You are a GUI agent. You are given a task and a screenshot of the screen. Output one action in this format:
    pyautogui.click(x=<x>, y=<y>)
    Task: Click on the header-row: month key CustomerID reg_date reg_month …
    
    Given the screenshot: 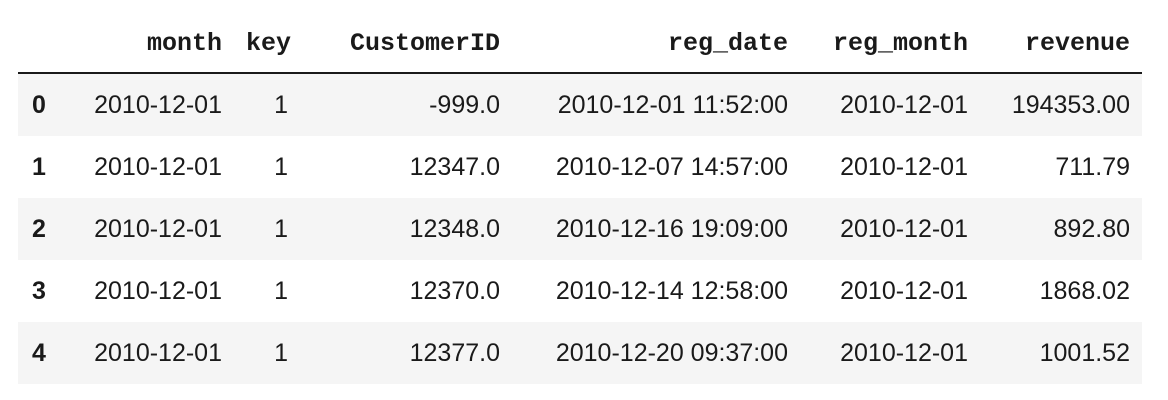 What is the action you would take?
    pyautogui.click(x=580, y=44)
    